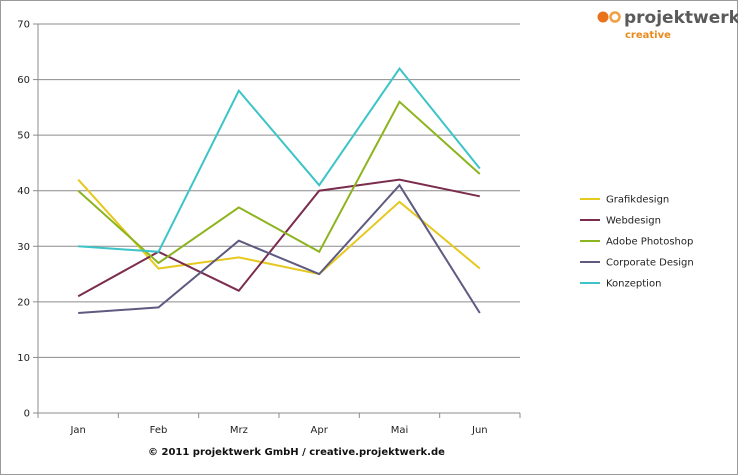 The height and width of the screenshot is (475, 738). Describe the element at coordinates (23, 136) in the screenshot. I see `y-tick-label: 50` at that location.